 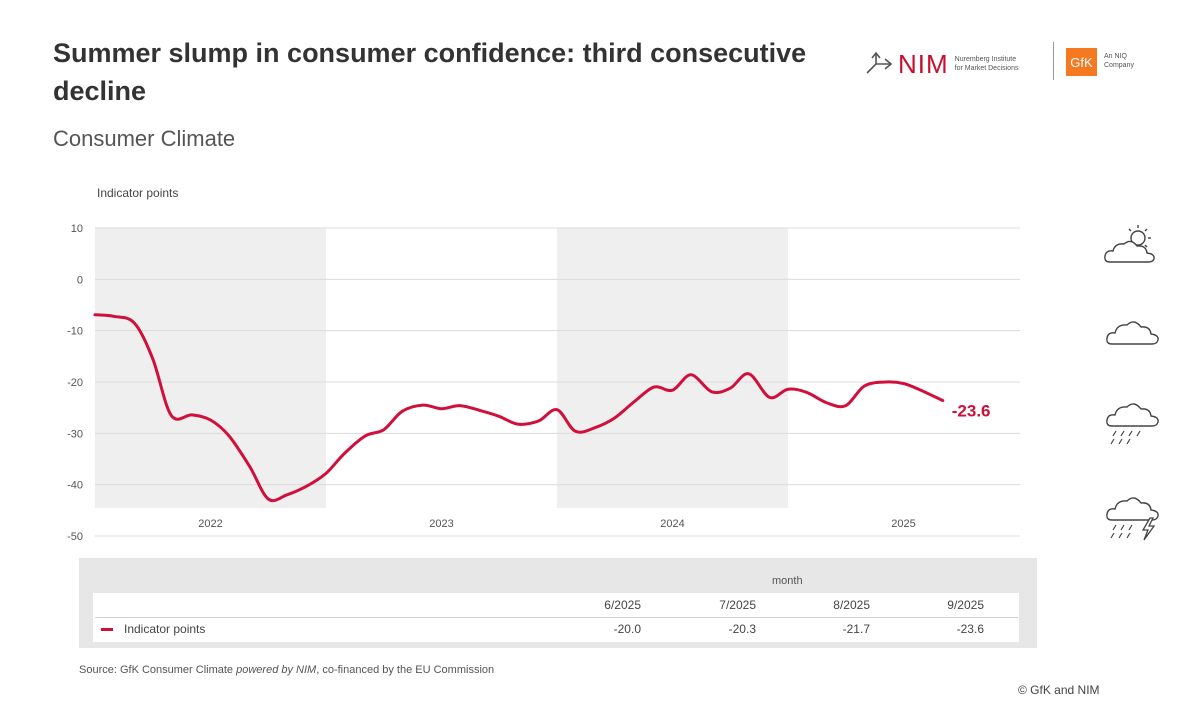 I want to click on table-column-header: 7/2025, so click(x=737, y=605).